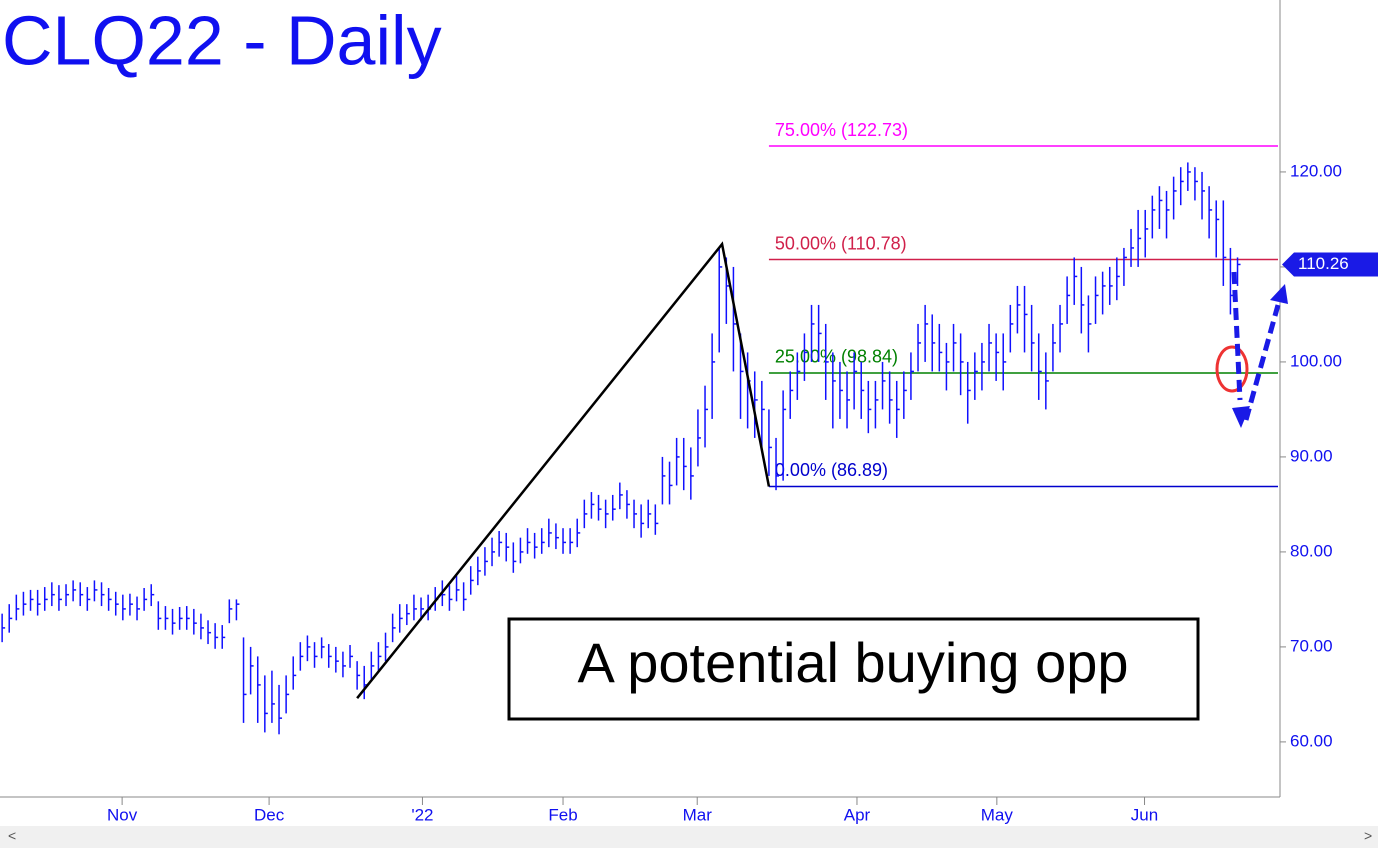  What do you see at coordinates (1144, 814) in the screenshot?
I see `x-tick-label: Jun` at bounding box center [1144, 814].